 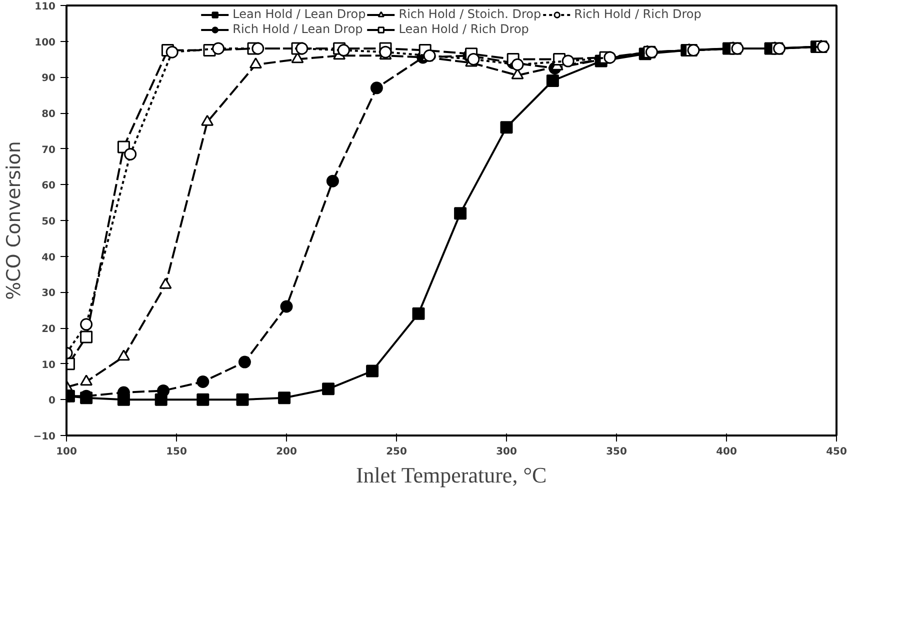 What do you see at coordinates (616, 452) in the screenshot?
I see `x-tick-label: 350` at bounding box center [616, 452].